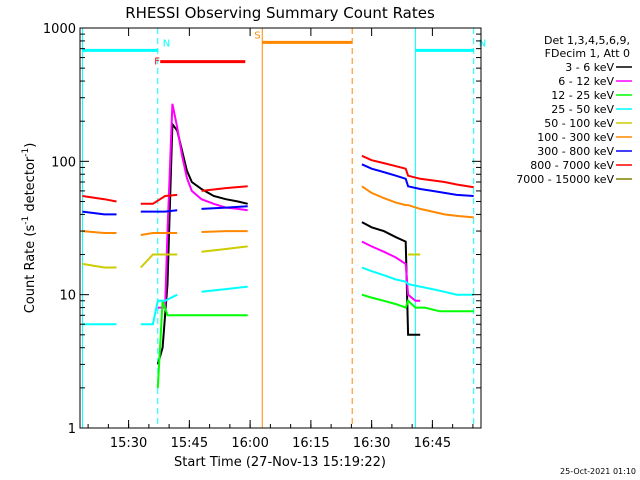 The width and height of the screenshot is (640, 480). What do you see at coordinates (575, 137) in the screenshot?
I see `legend-label: 100 - 300 keV` at bounding box center [575, 137].